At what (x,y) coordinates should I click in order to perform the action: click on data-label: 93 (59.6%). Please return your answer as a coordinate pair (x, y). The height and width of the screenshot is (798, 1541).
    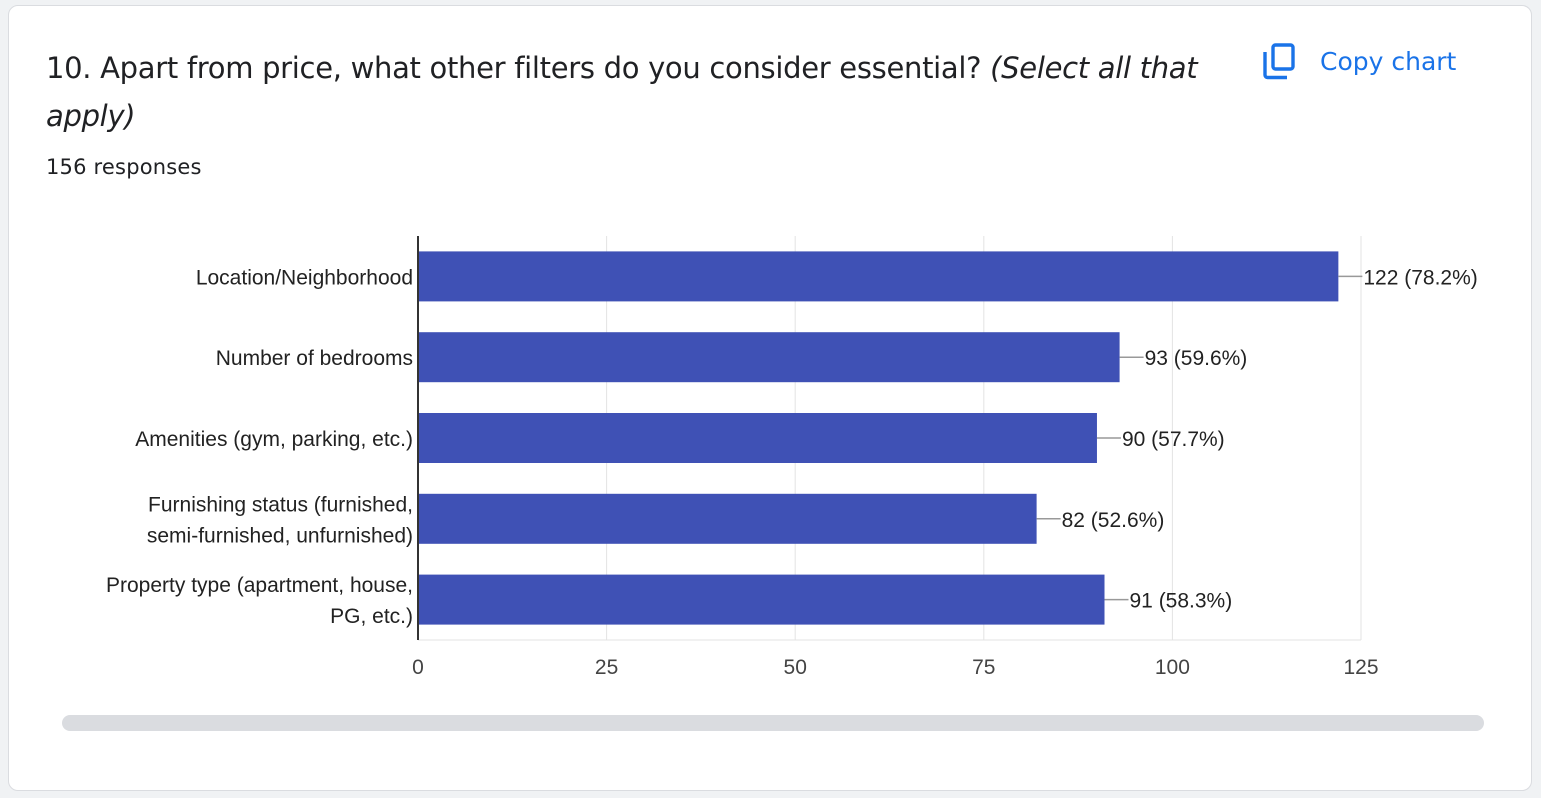
    Looking at the image, I should click on (1196, 358).